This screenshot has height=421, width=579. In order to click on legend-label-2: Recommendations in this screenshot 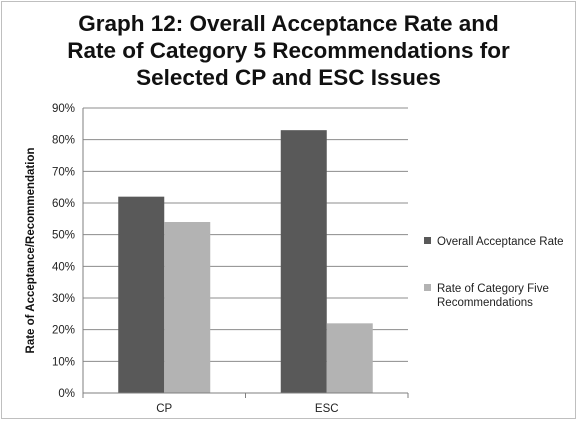, I will do `click(485, 303)`.